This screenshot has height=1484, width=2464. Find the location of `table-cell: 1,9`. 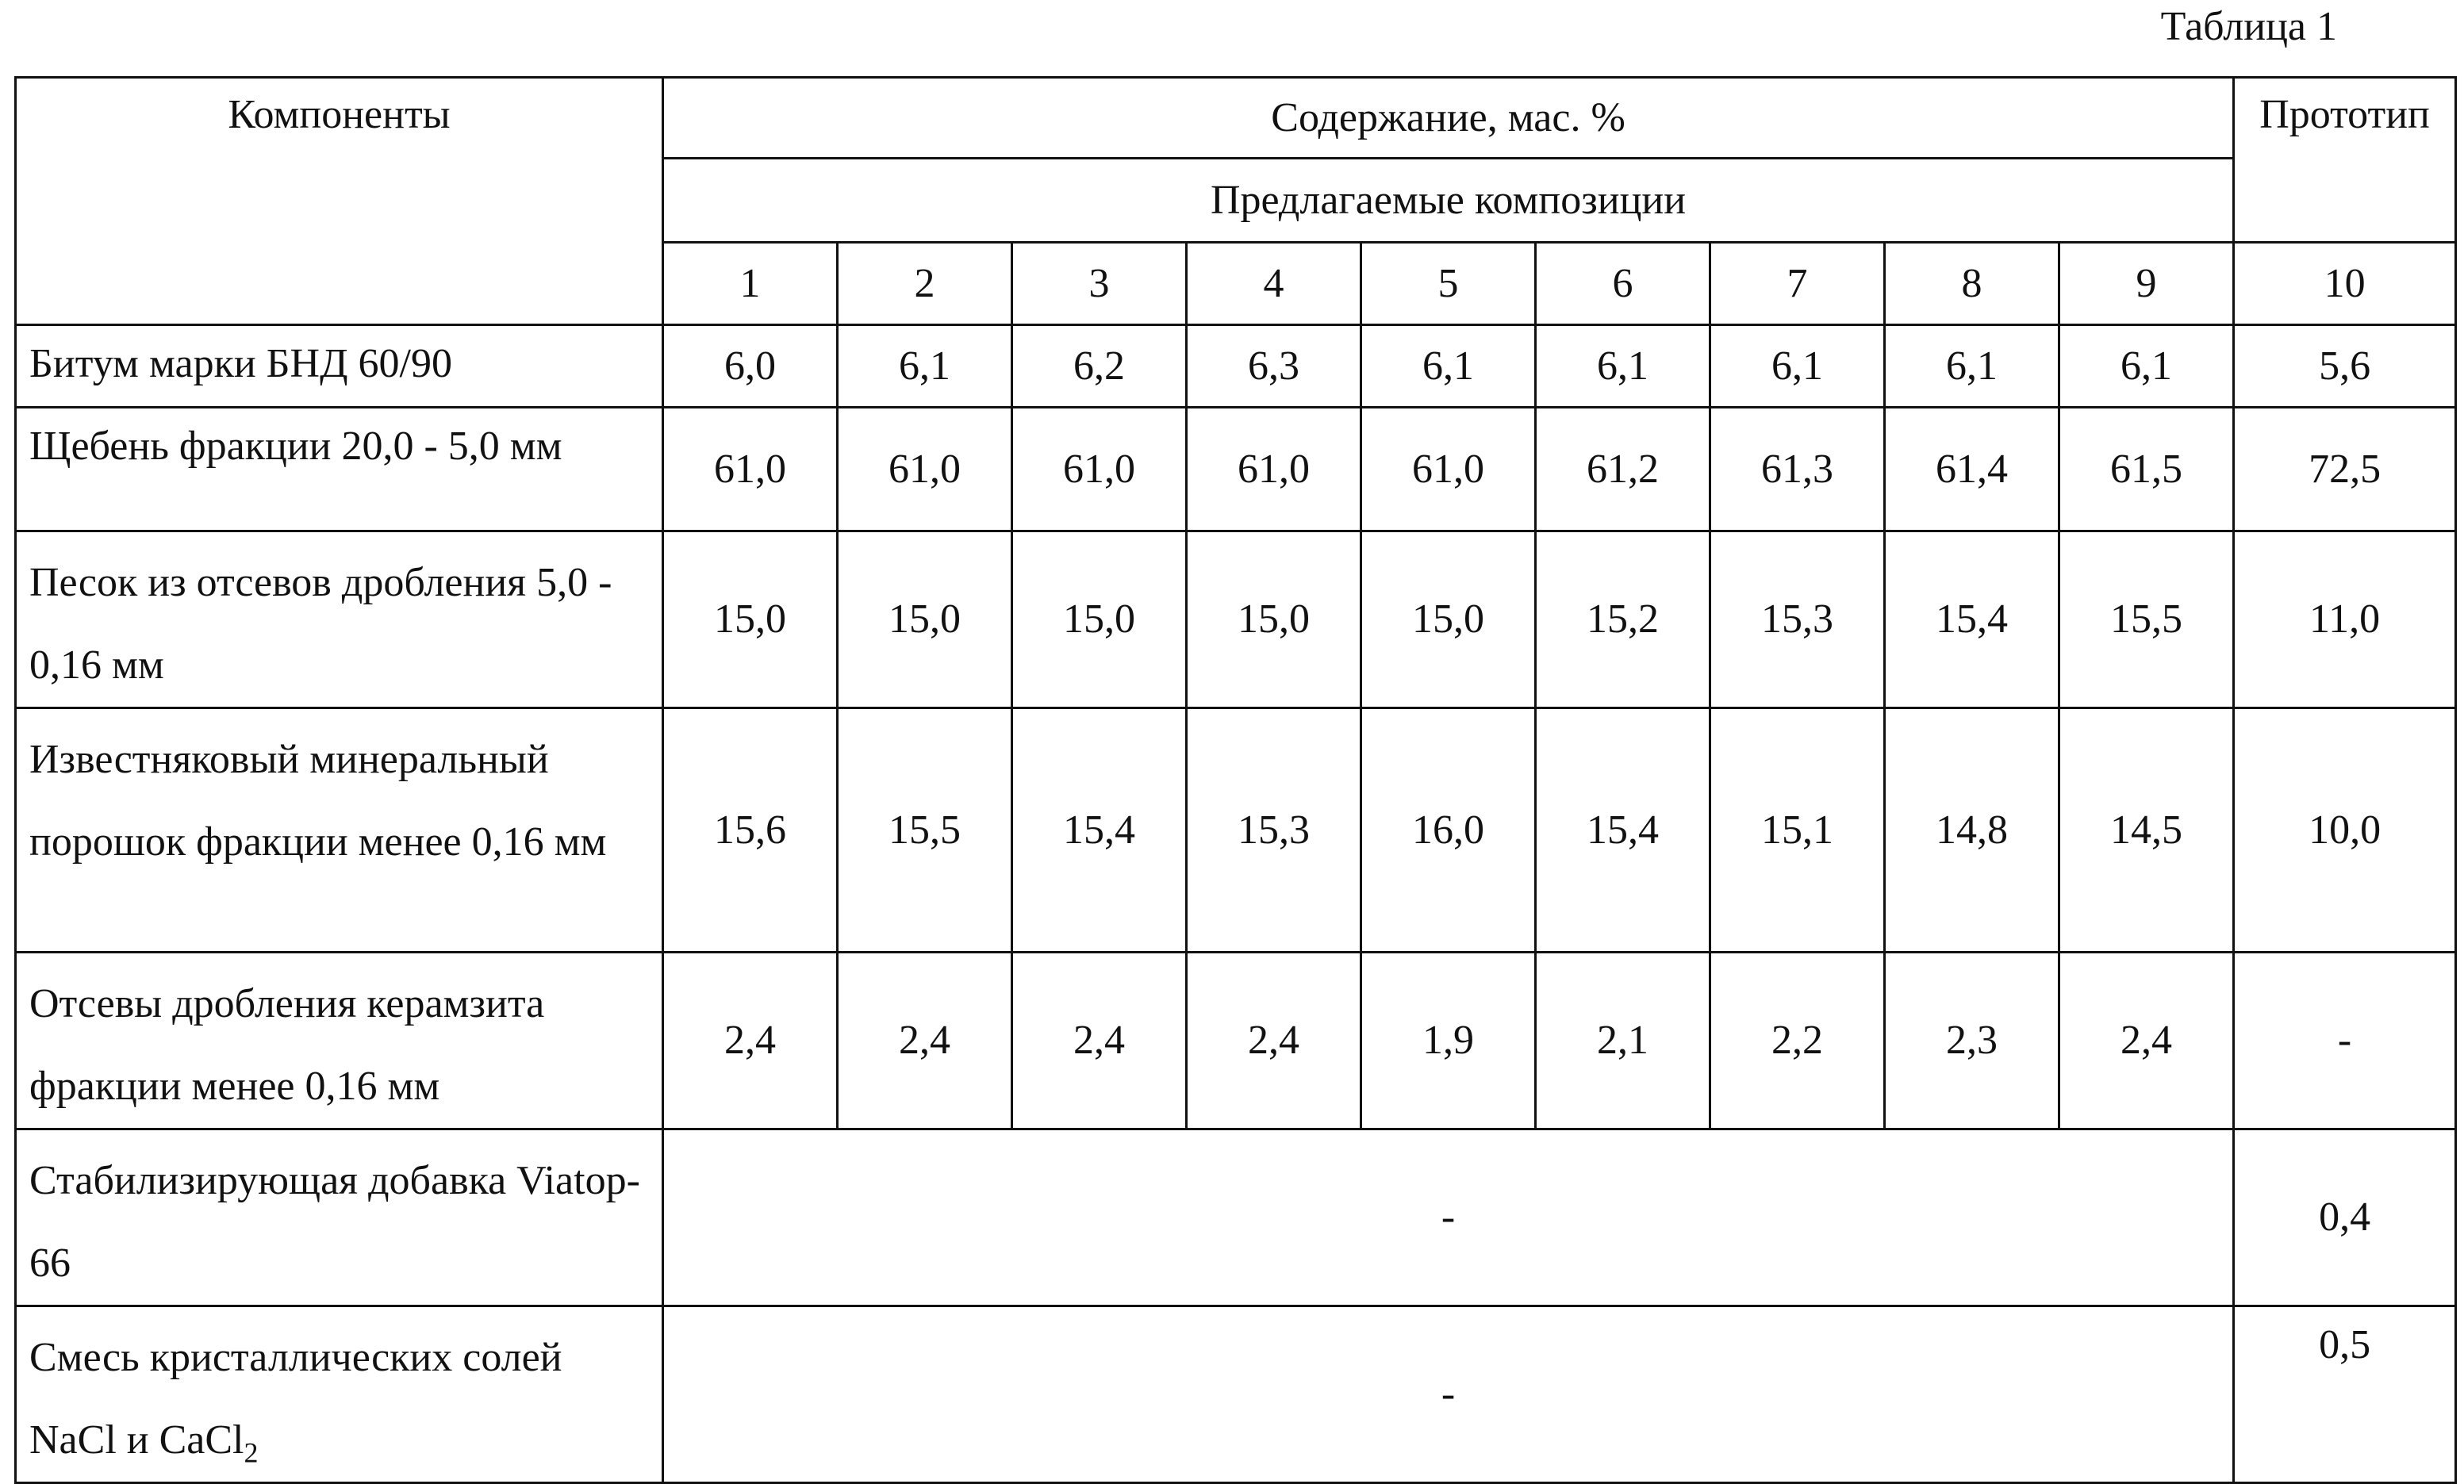

table-cell: 1,9 is located at coordinates (1448, 1040).